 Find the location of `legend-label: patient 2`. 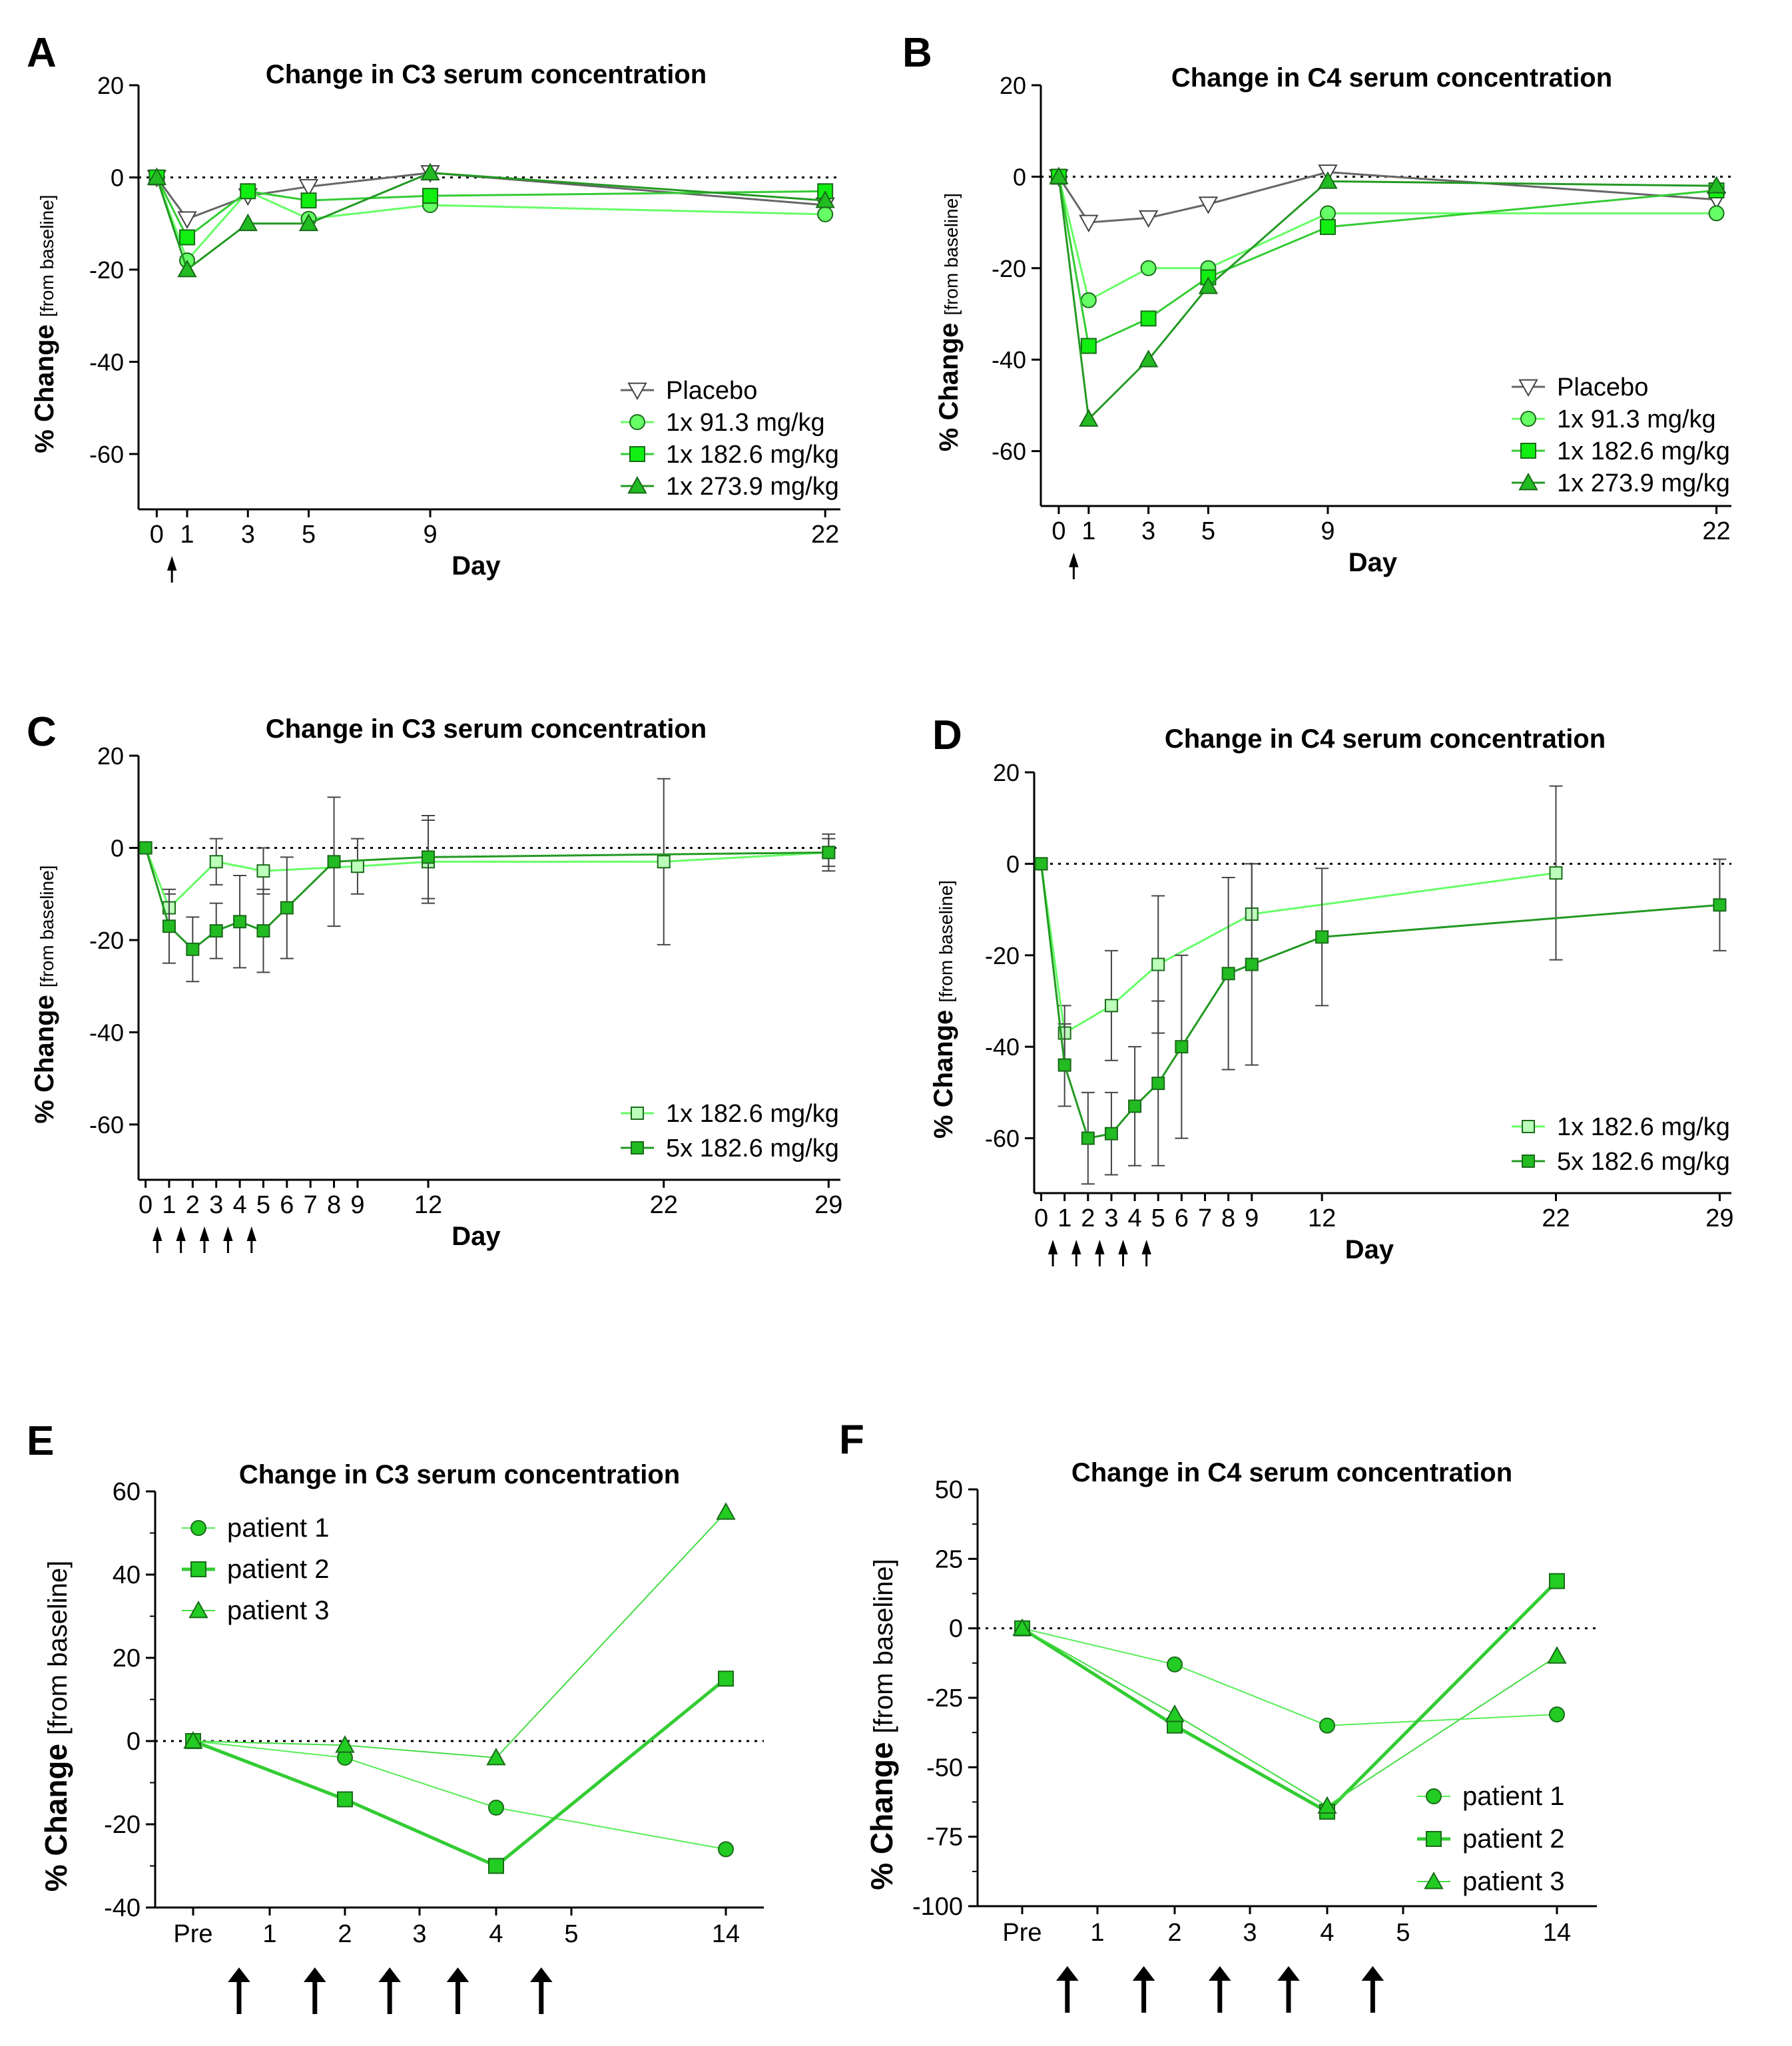

legend-label: patient 2 is located at coordinates (278, 1569).